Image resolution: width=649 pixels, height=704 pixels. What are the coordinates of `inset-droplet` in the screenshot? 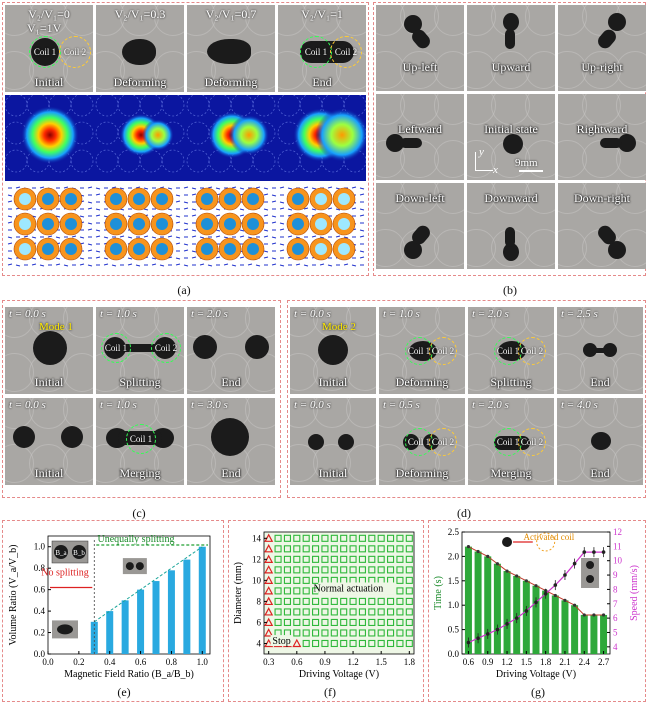 It's located at (61, 552).